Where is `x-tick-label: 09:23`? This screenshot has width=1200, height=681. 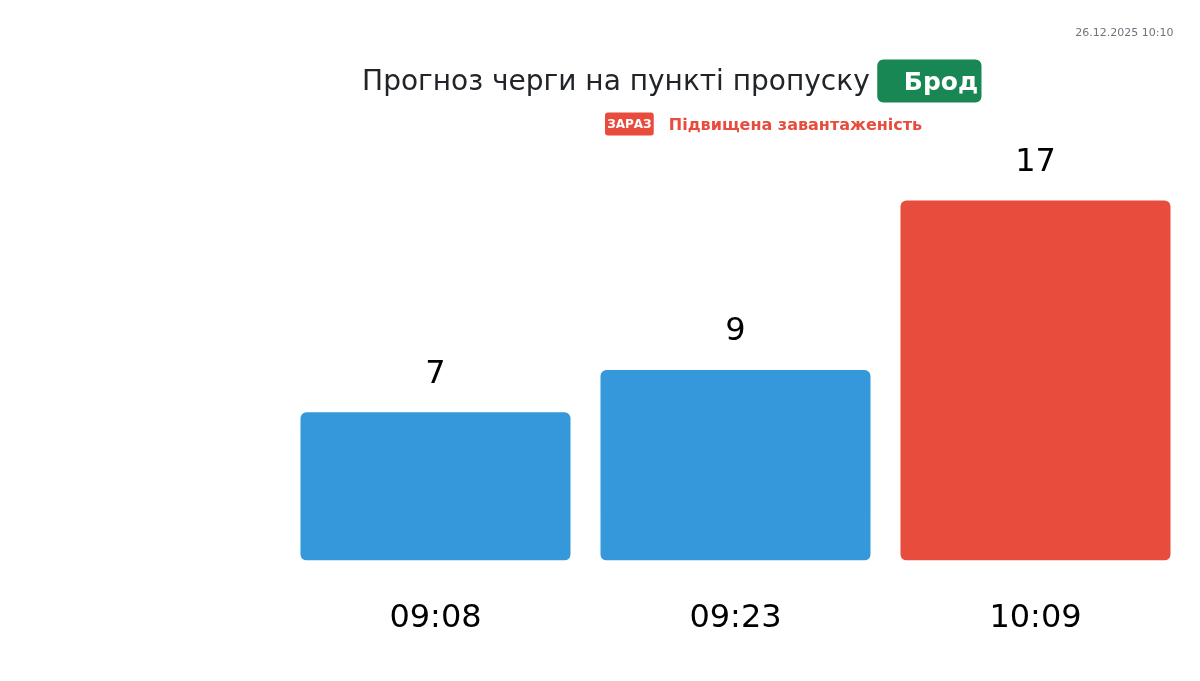
x-tick-label: 09:23 is located at coordinates (735, 615).